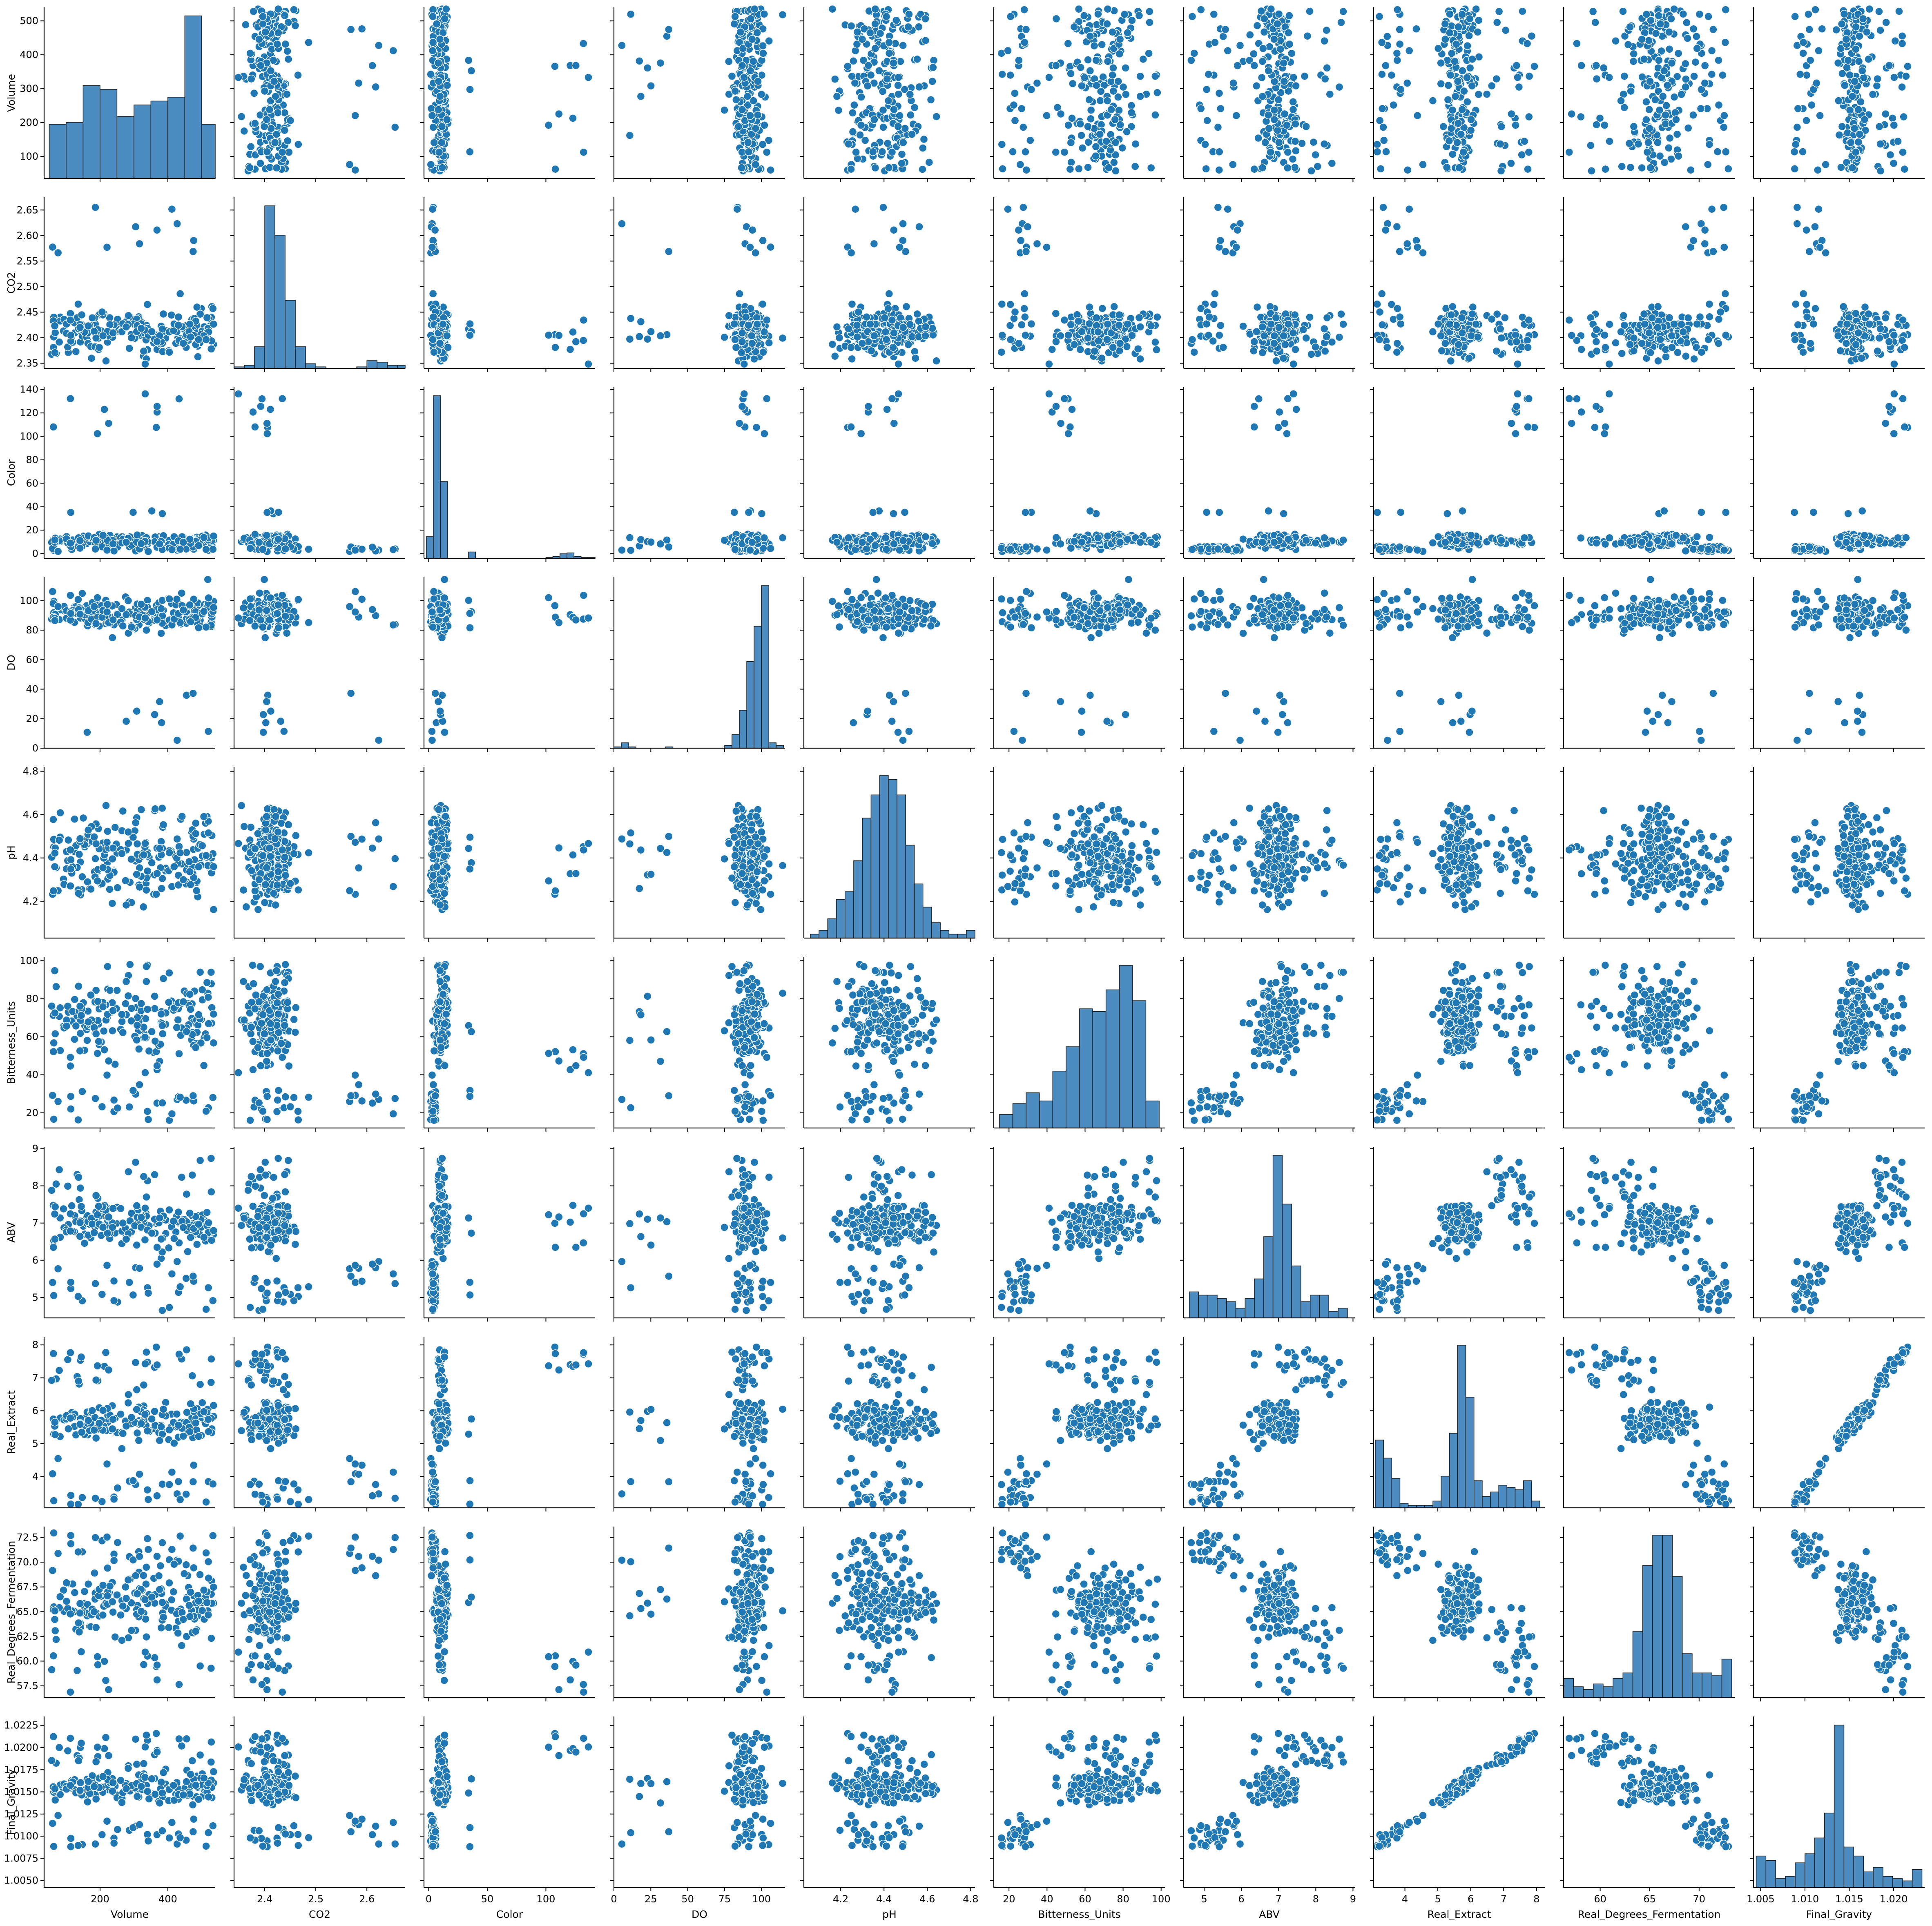 The height and width of the screenshot is (1926, 1932). I want to click on y-tick-label-CO2: 2.55, so click(27, 261).